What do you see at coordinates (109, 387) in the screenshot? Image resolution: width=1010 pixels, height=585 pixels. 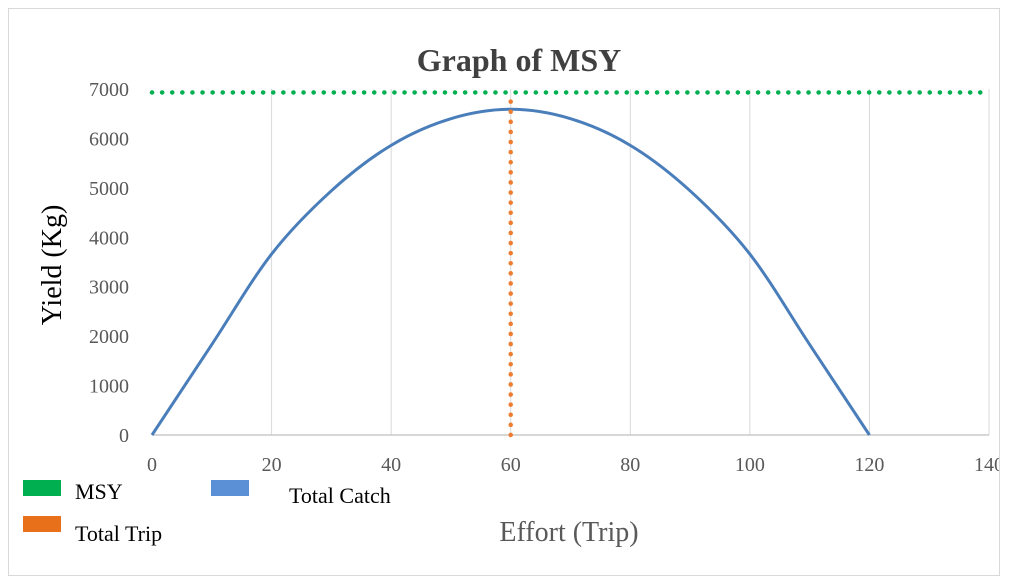 I see `y-tick-label: 1000` at bounding box center [109, 387].